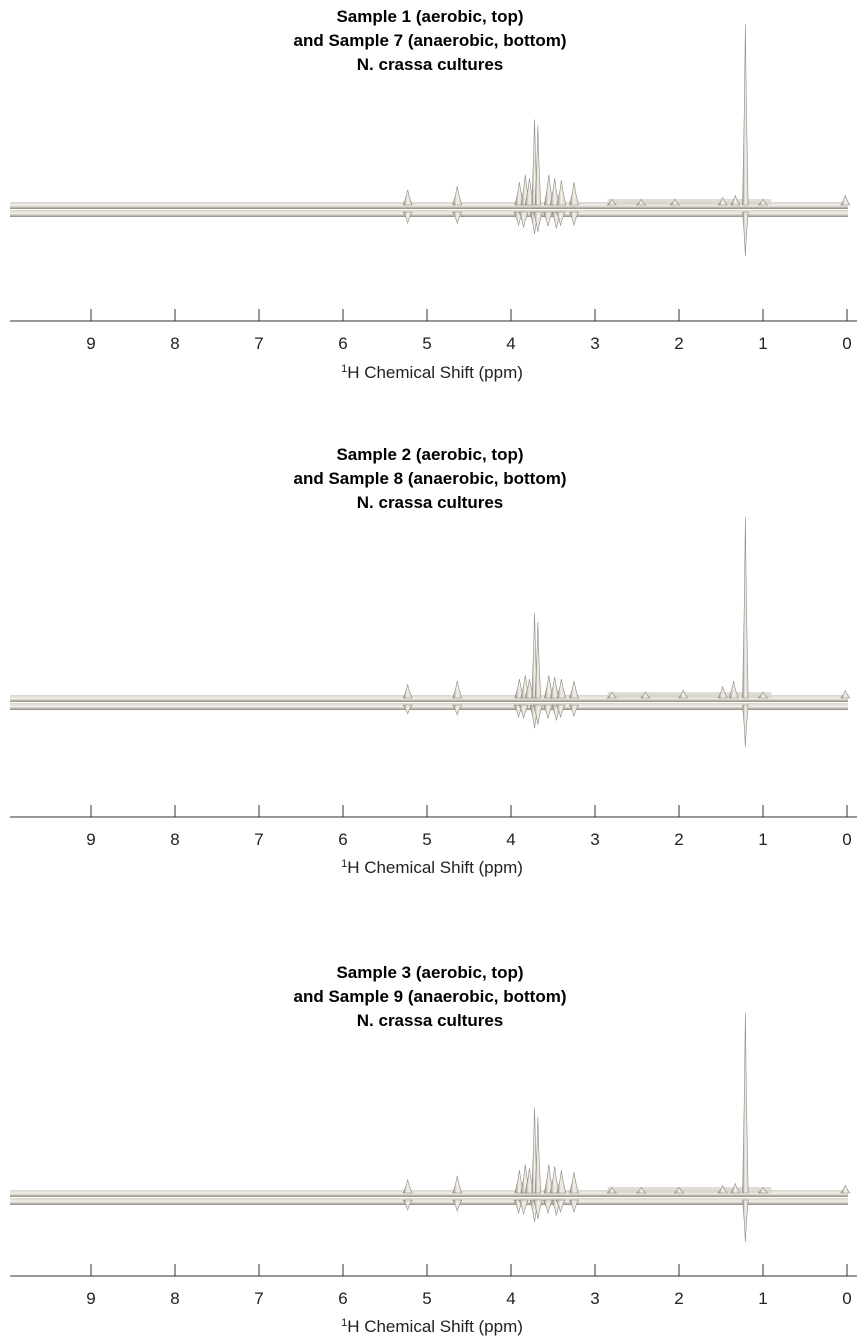 The height and width of the screenshot is (1338, 860). What do you see at coordinates (430, 478) in the screenshot?
I see `panel-title-line: and Sample 8 (anaerobic, bottom)` at bounding box center [430, 478].